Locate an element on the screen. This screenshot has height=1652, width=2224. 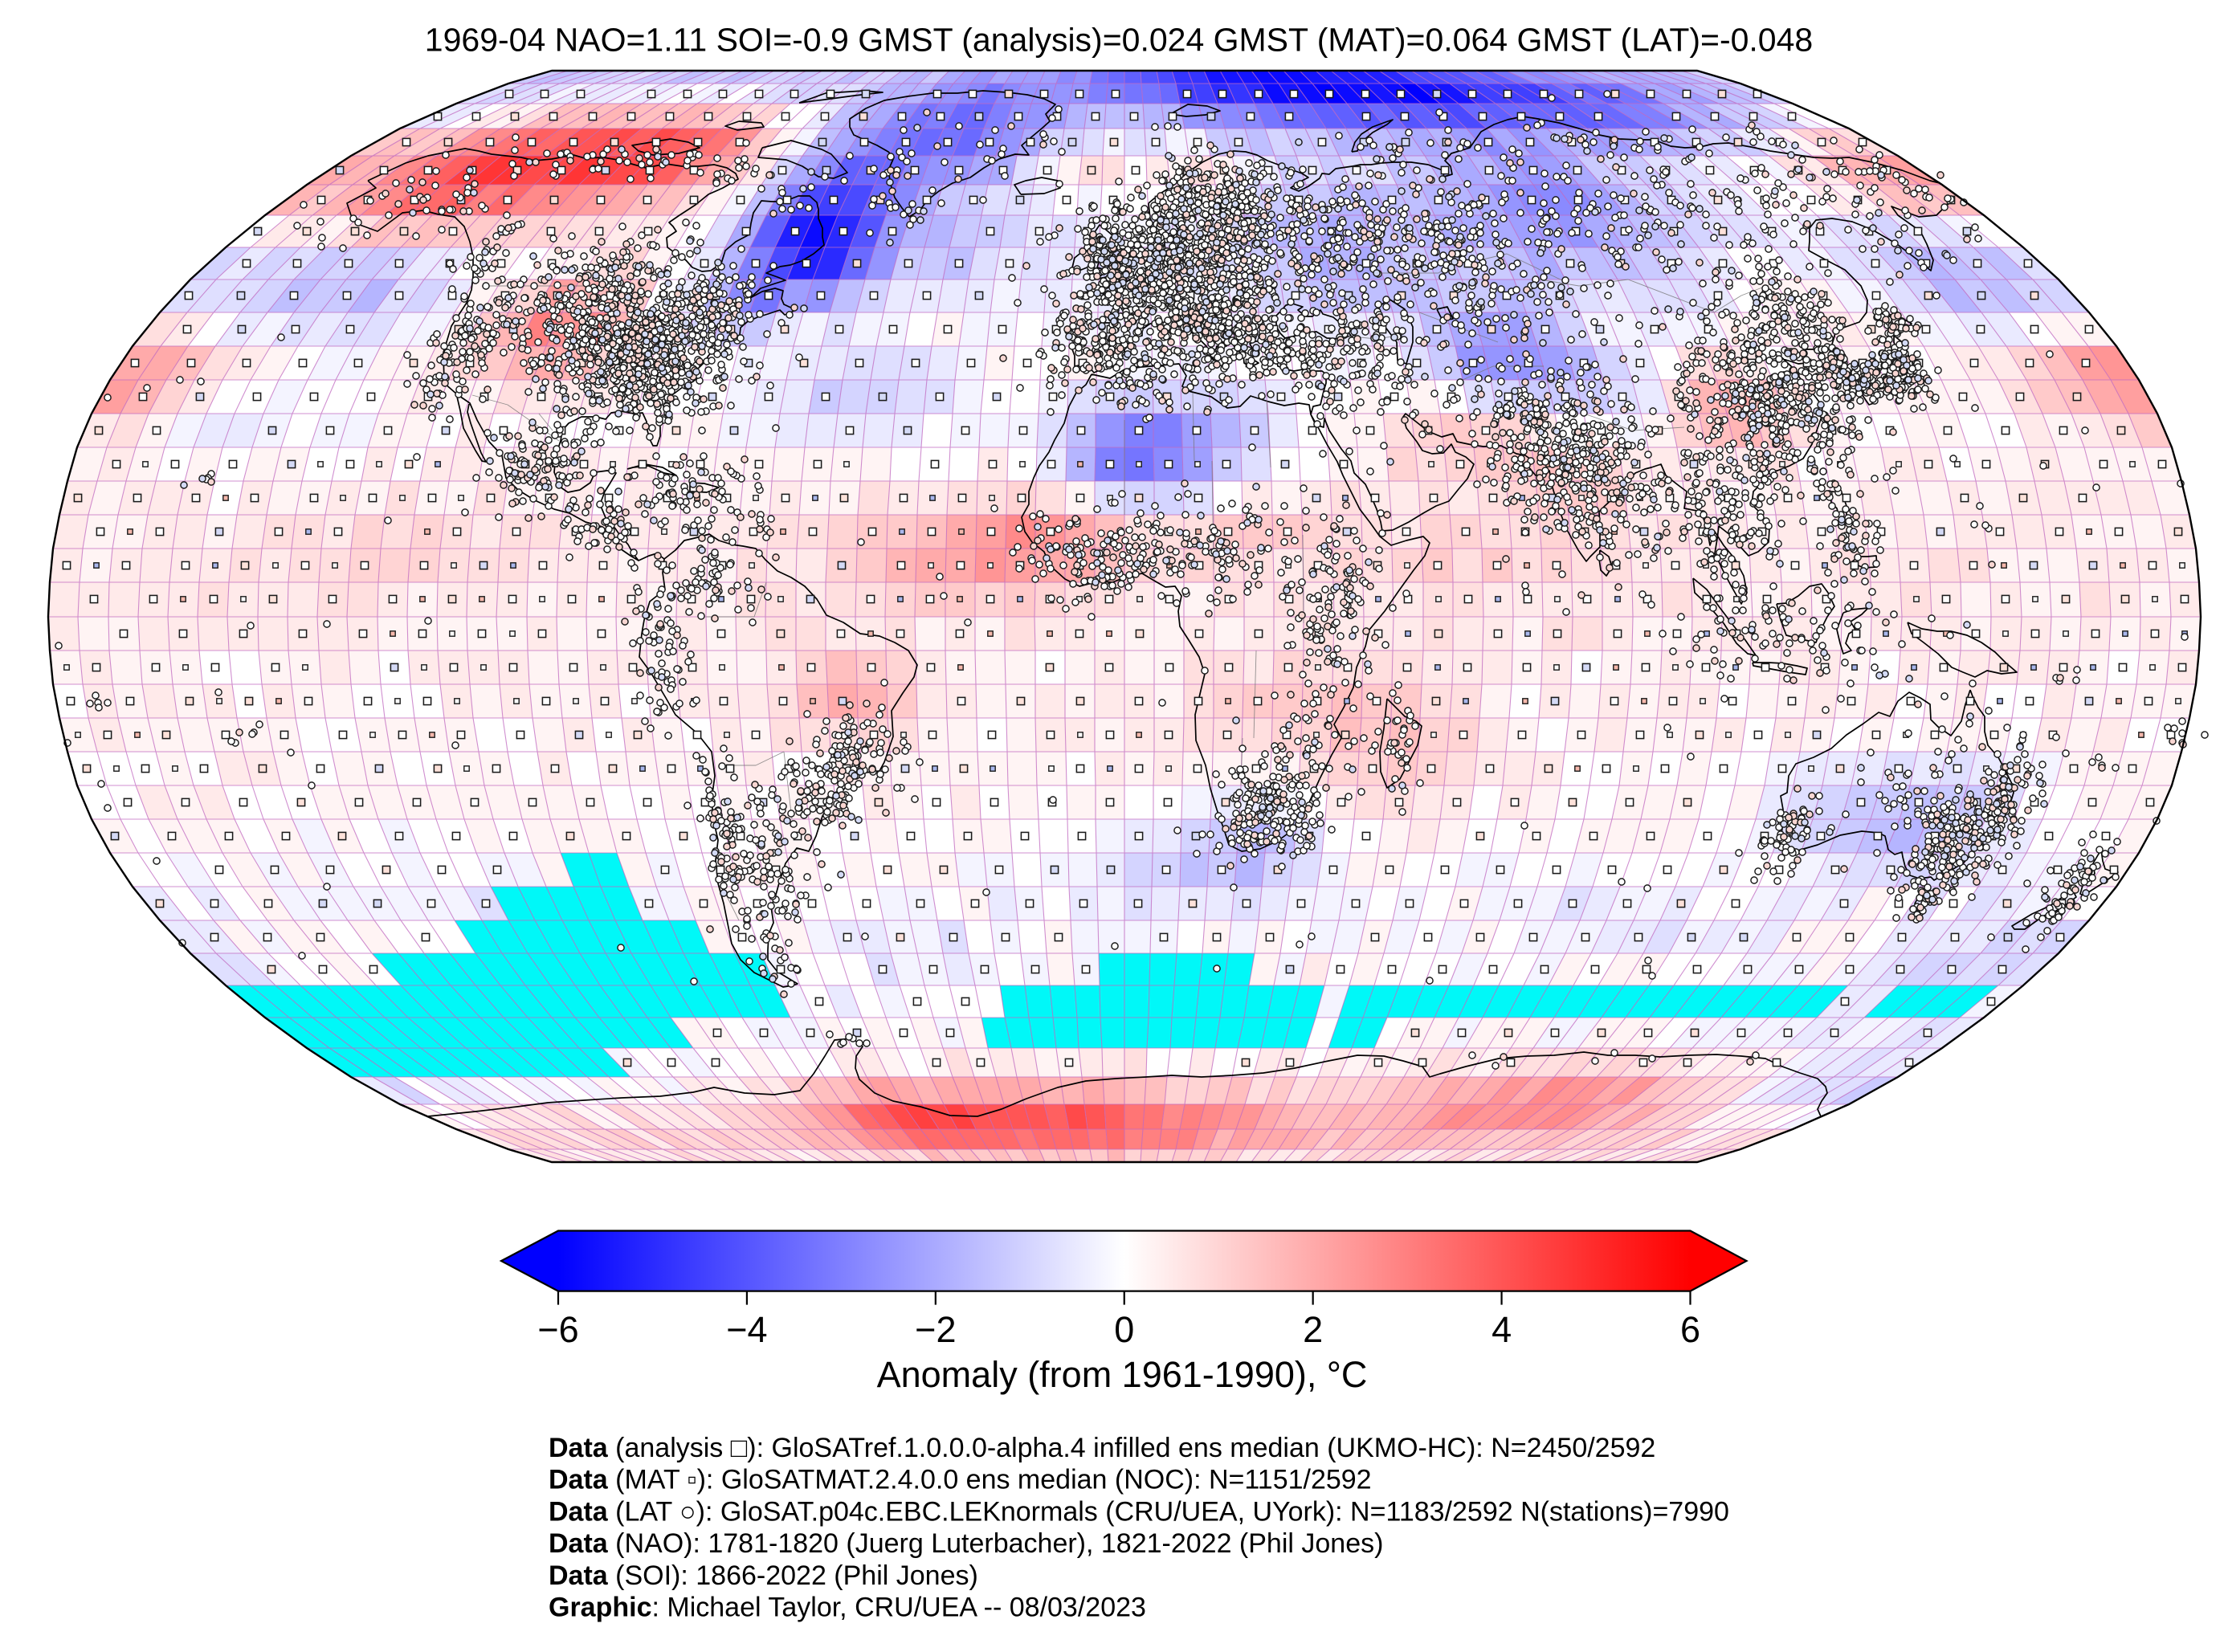
svg-text: 0 is located at coordinates (1124, 1329).